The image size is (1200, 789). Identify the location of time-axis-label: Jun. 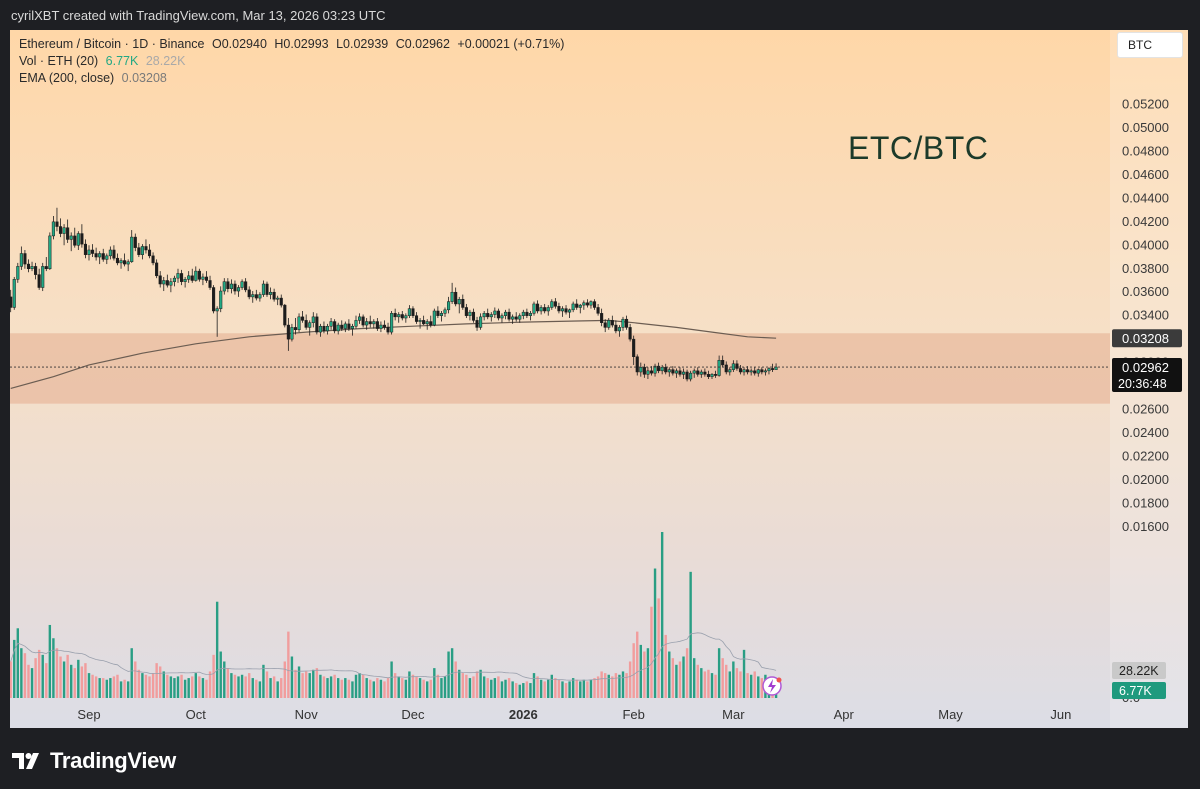
(1060, 714).